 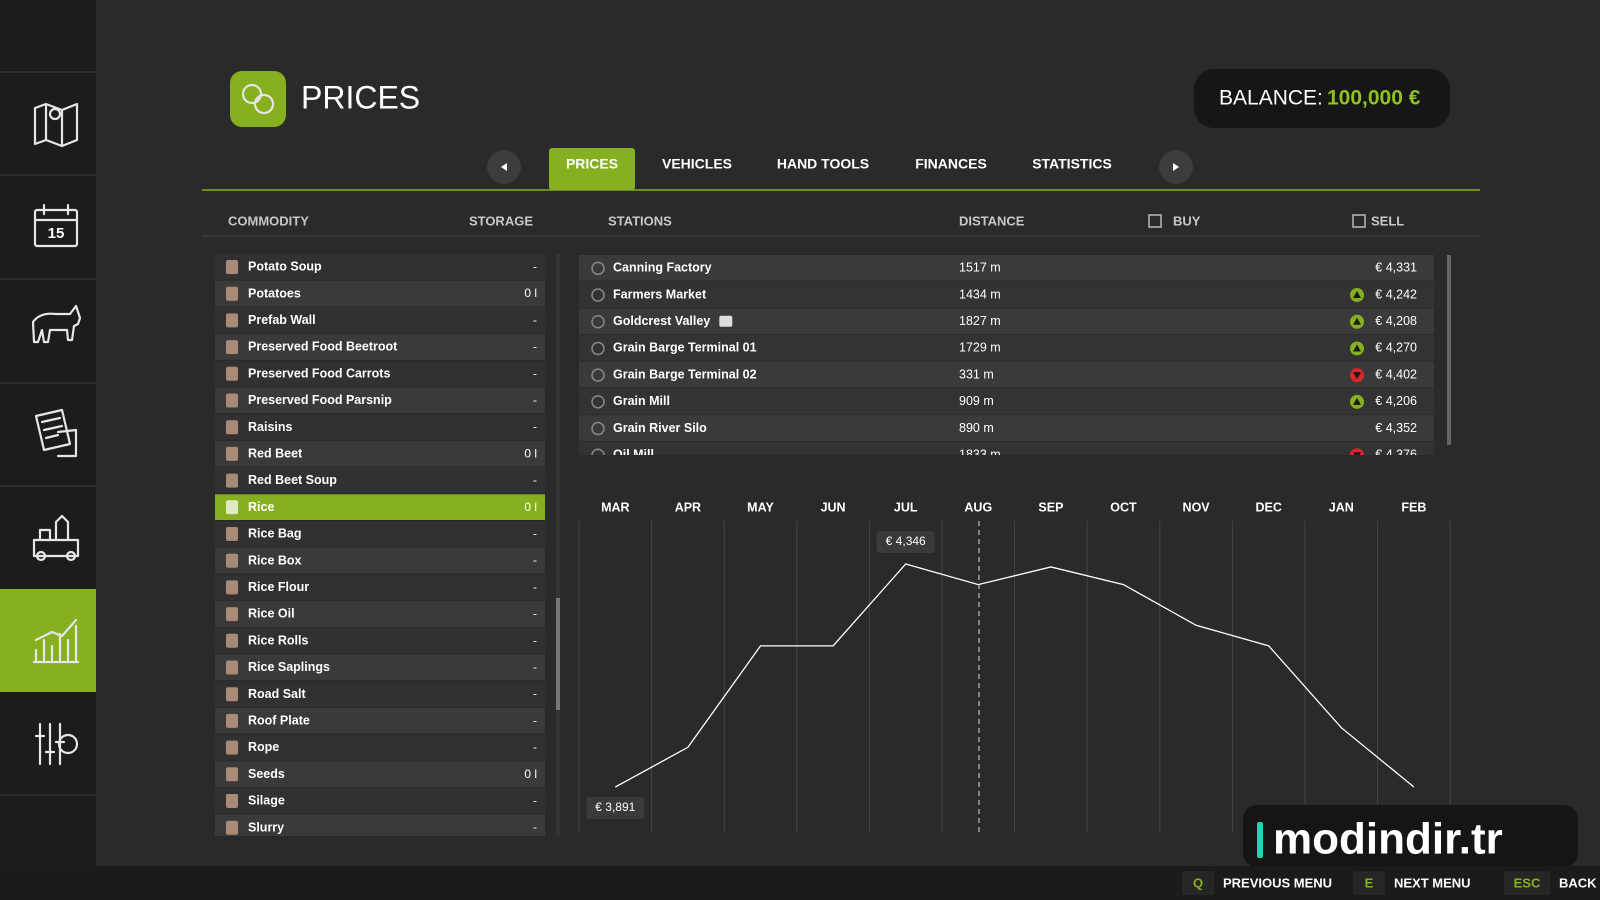 What do you see at coordinates (56, 225) in the screenshot?
I see `calendar-icon` at bounding box center [56, 225].